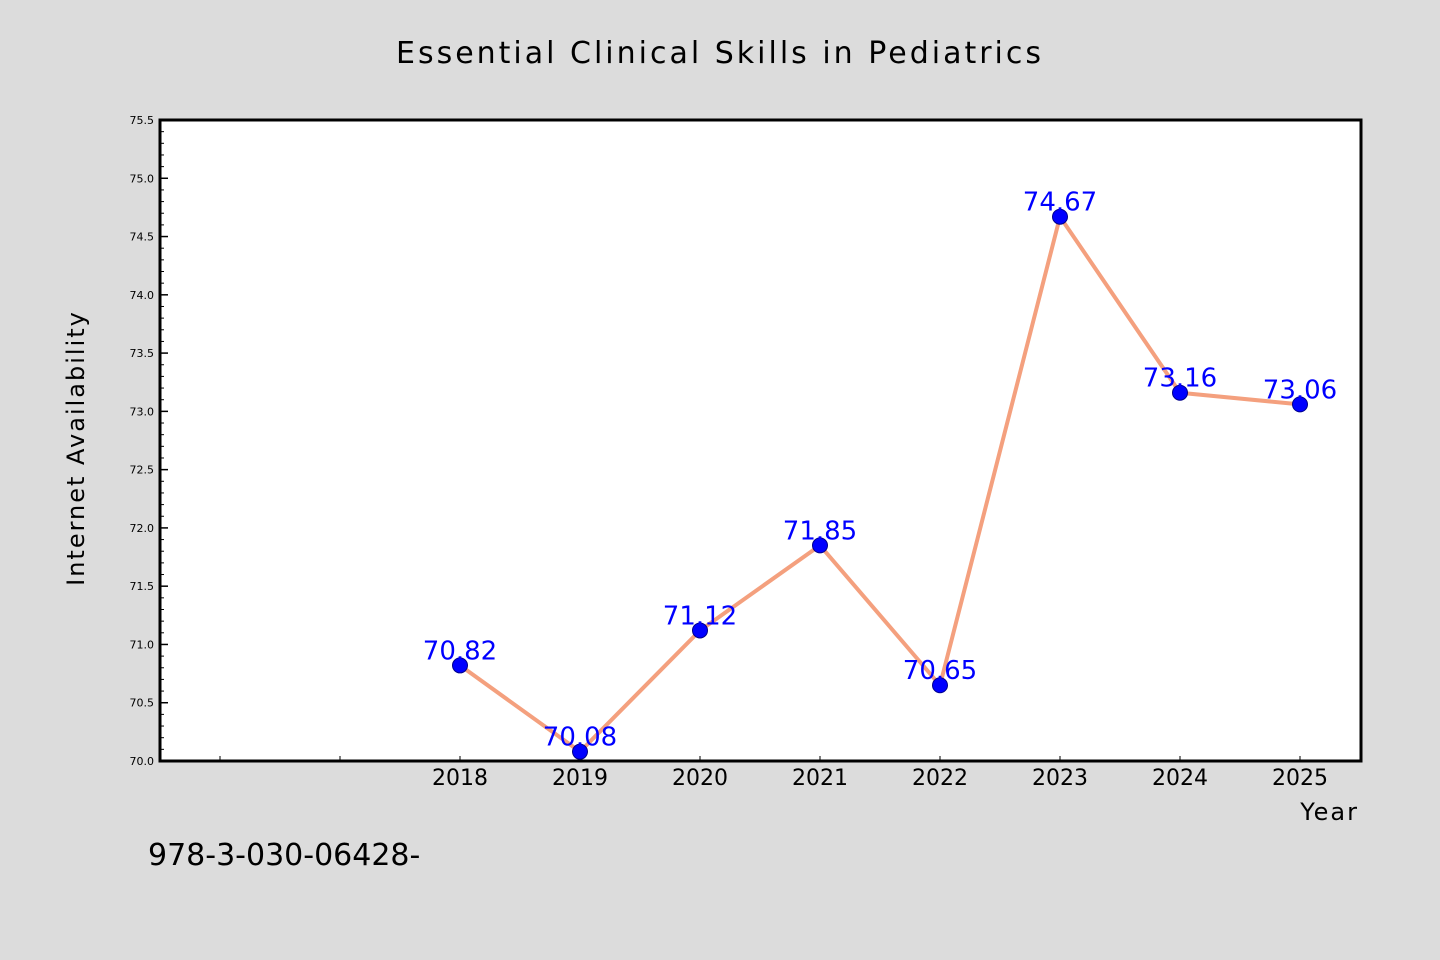  What do you see at coordinates (1060, 203) in the screenshot?
I see `data-label: 74.67` at bounding box center [1060, 203].